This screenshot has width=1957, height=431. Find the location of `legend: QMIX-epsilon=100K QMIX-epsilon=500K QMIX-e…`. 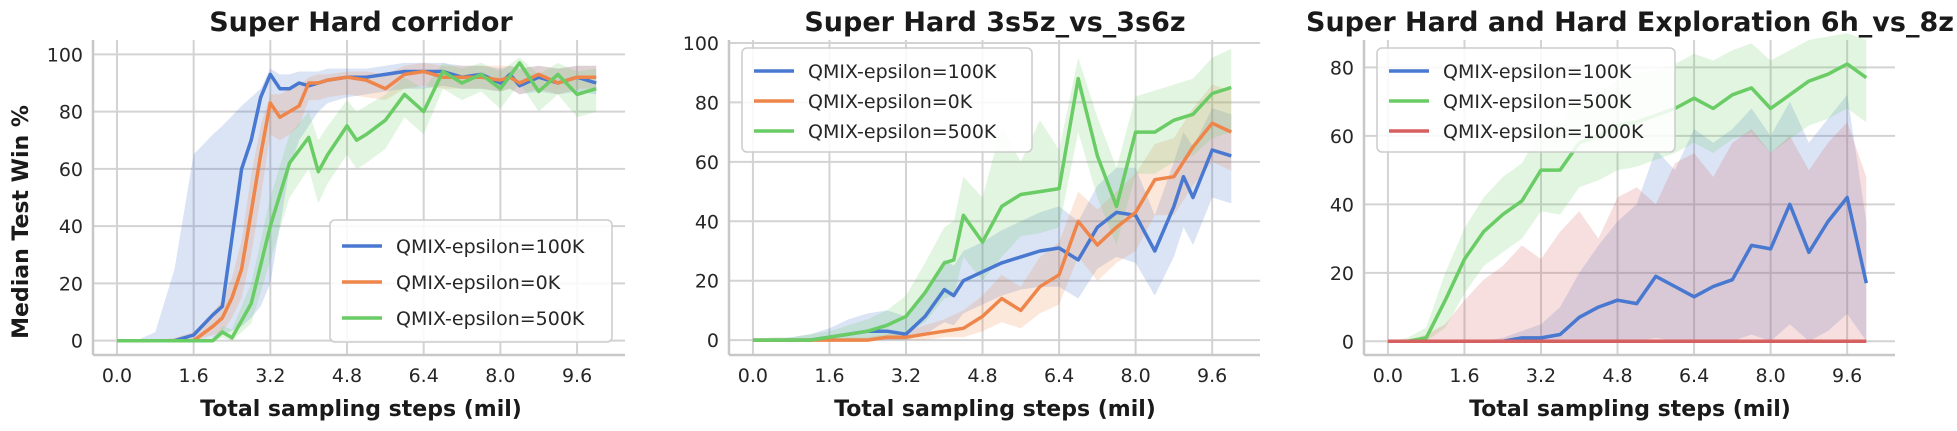

legend: QMIX-epsilon=100K QMIX-epsilon=500K QMIX-e… is located at coordinates (1526, 100).